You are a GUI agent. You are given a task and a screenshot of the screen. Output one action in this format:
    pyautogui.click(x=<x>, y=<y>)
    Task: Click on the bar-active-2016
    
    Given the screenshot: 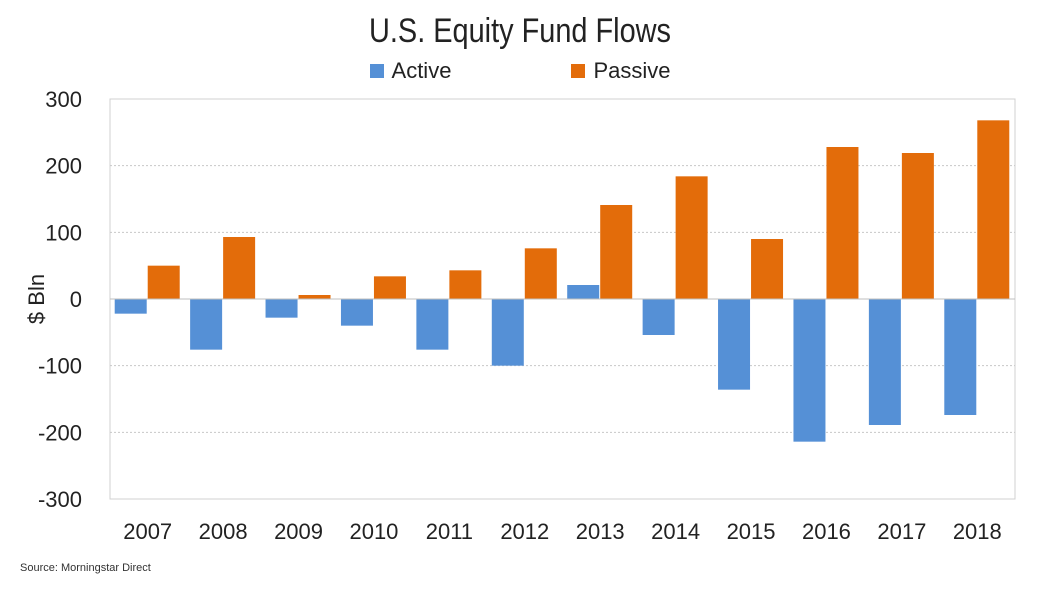 What is the action you would take?
    pyautogui.click(x=809, y=370)
    